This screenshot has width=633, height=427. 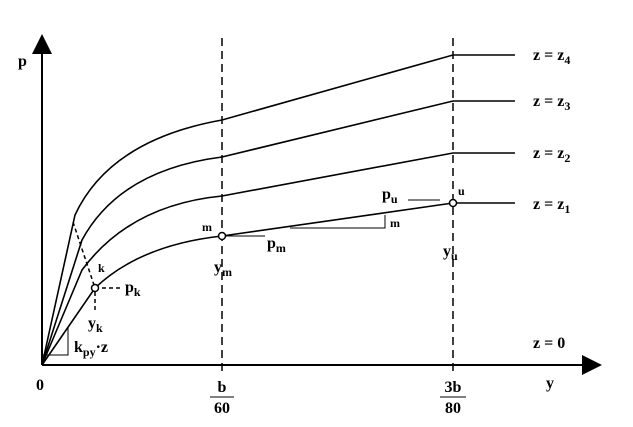 I want to click on x-mark-num: 3b, so click(x=453, y=387).